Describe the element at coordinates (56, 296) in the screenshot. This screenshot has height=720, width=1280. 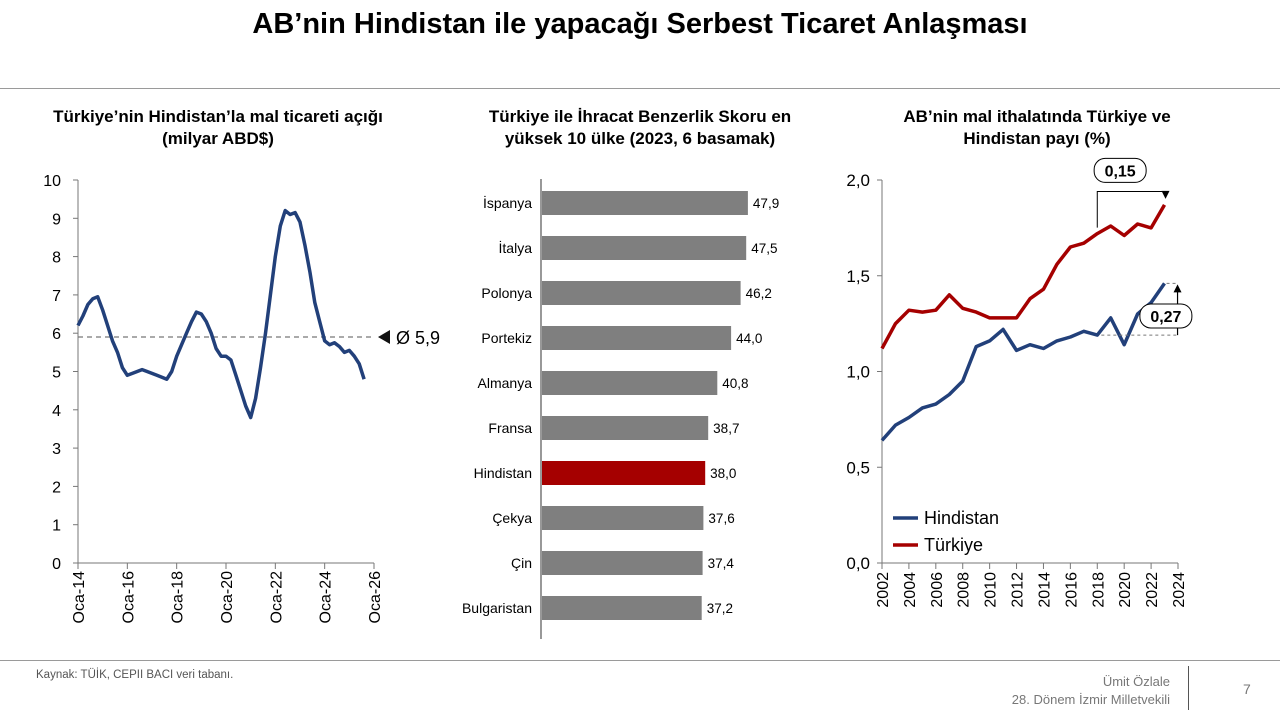
I see `chart1-y-tick-label: 7` at that location.